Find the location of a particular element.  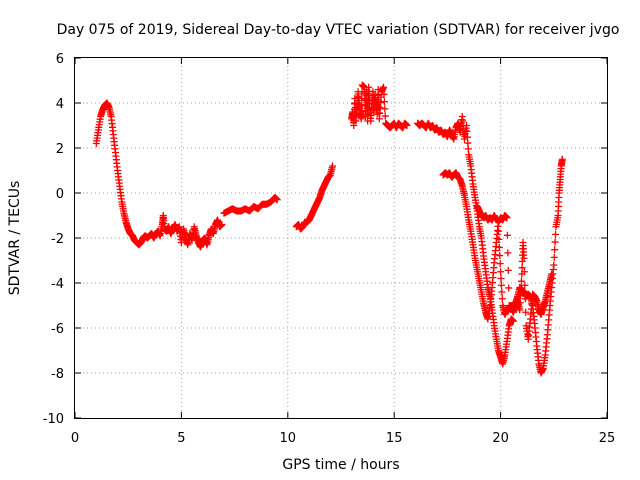

y-tick-label: 6 is located at coordinates (60, 59).